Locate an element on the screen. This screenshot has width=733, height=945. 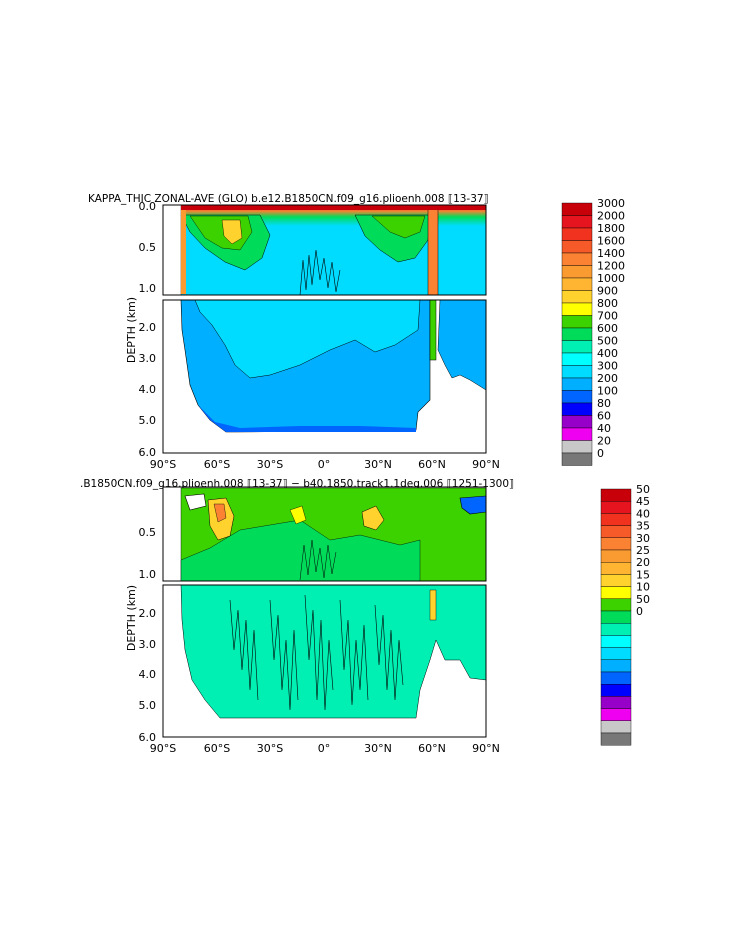
panel-2-deep-fill is located at coordinates (333, 651).